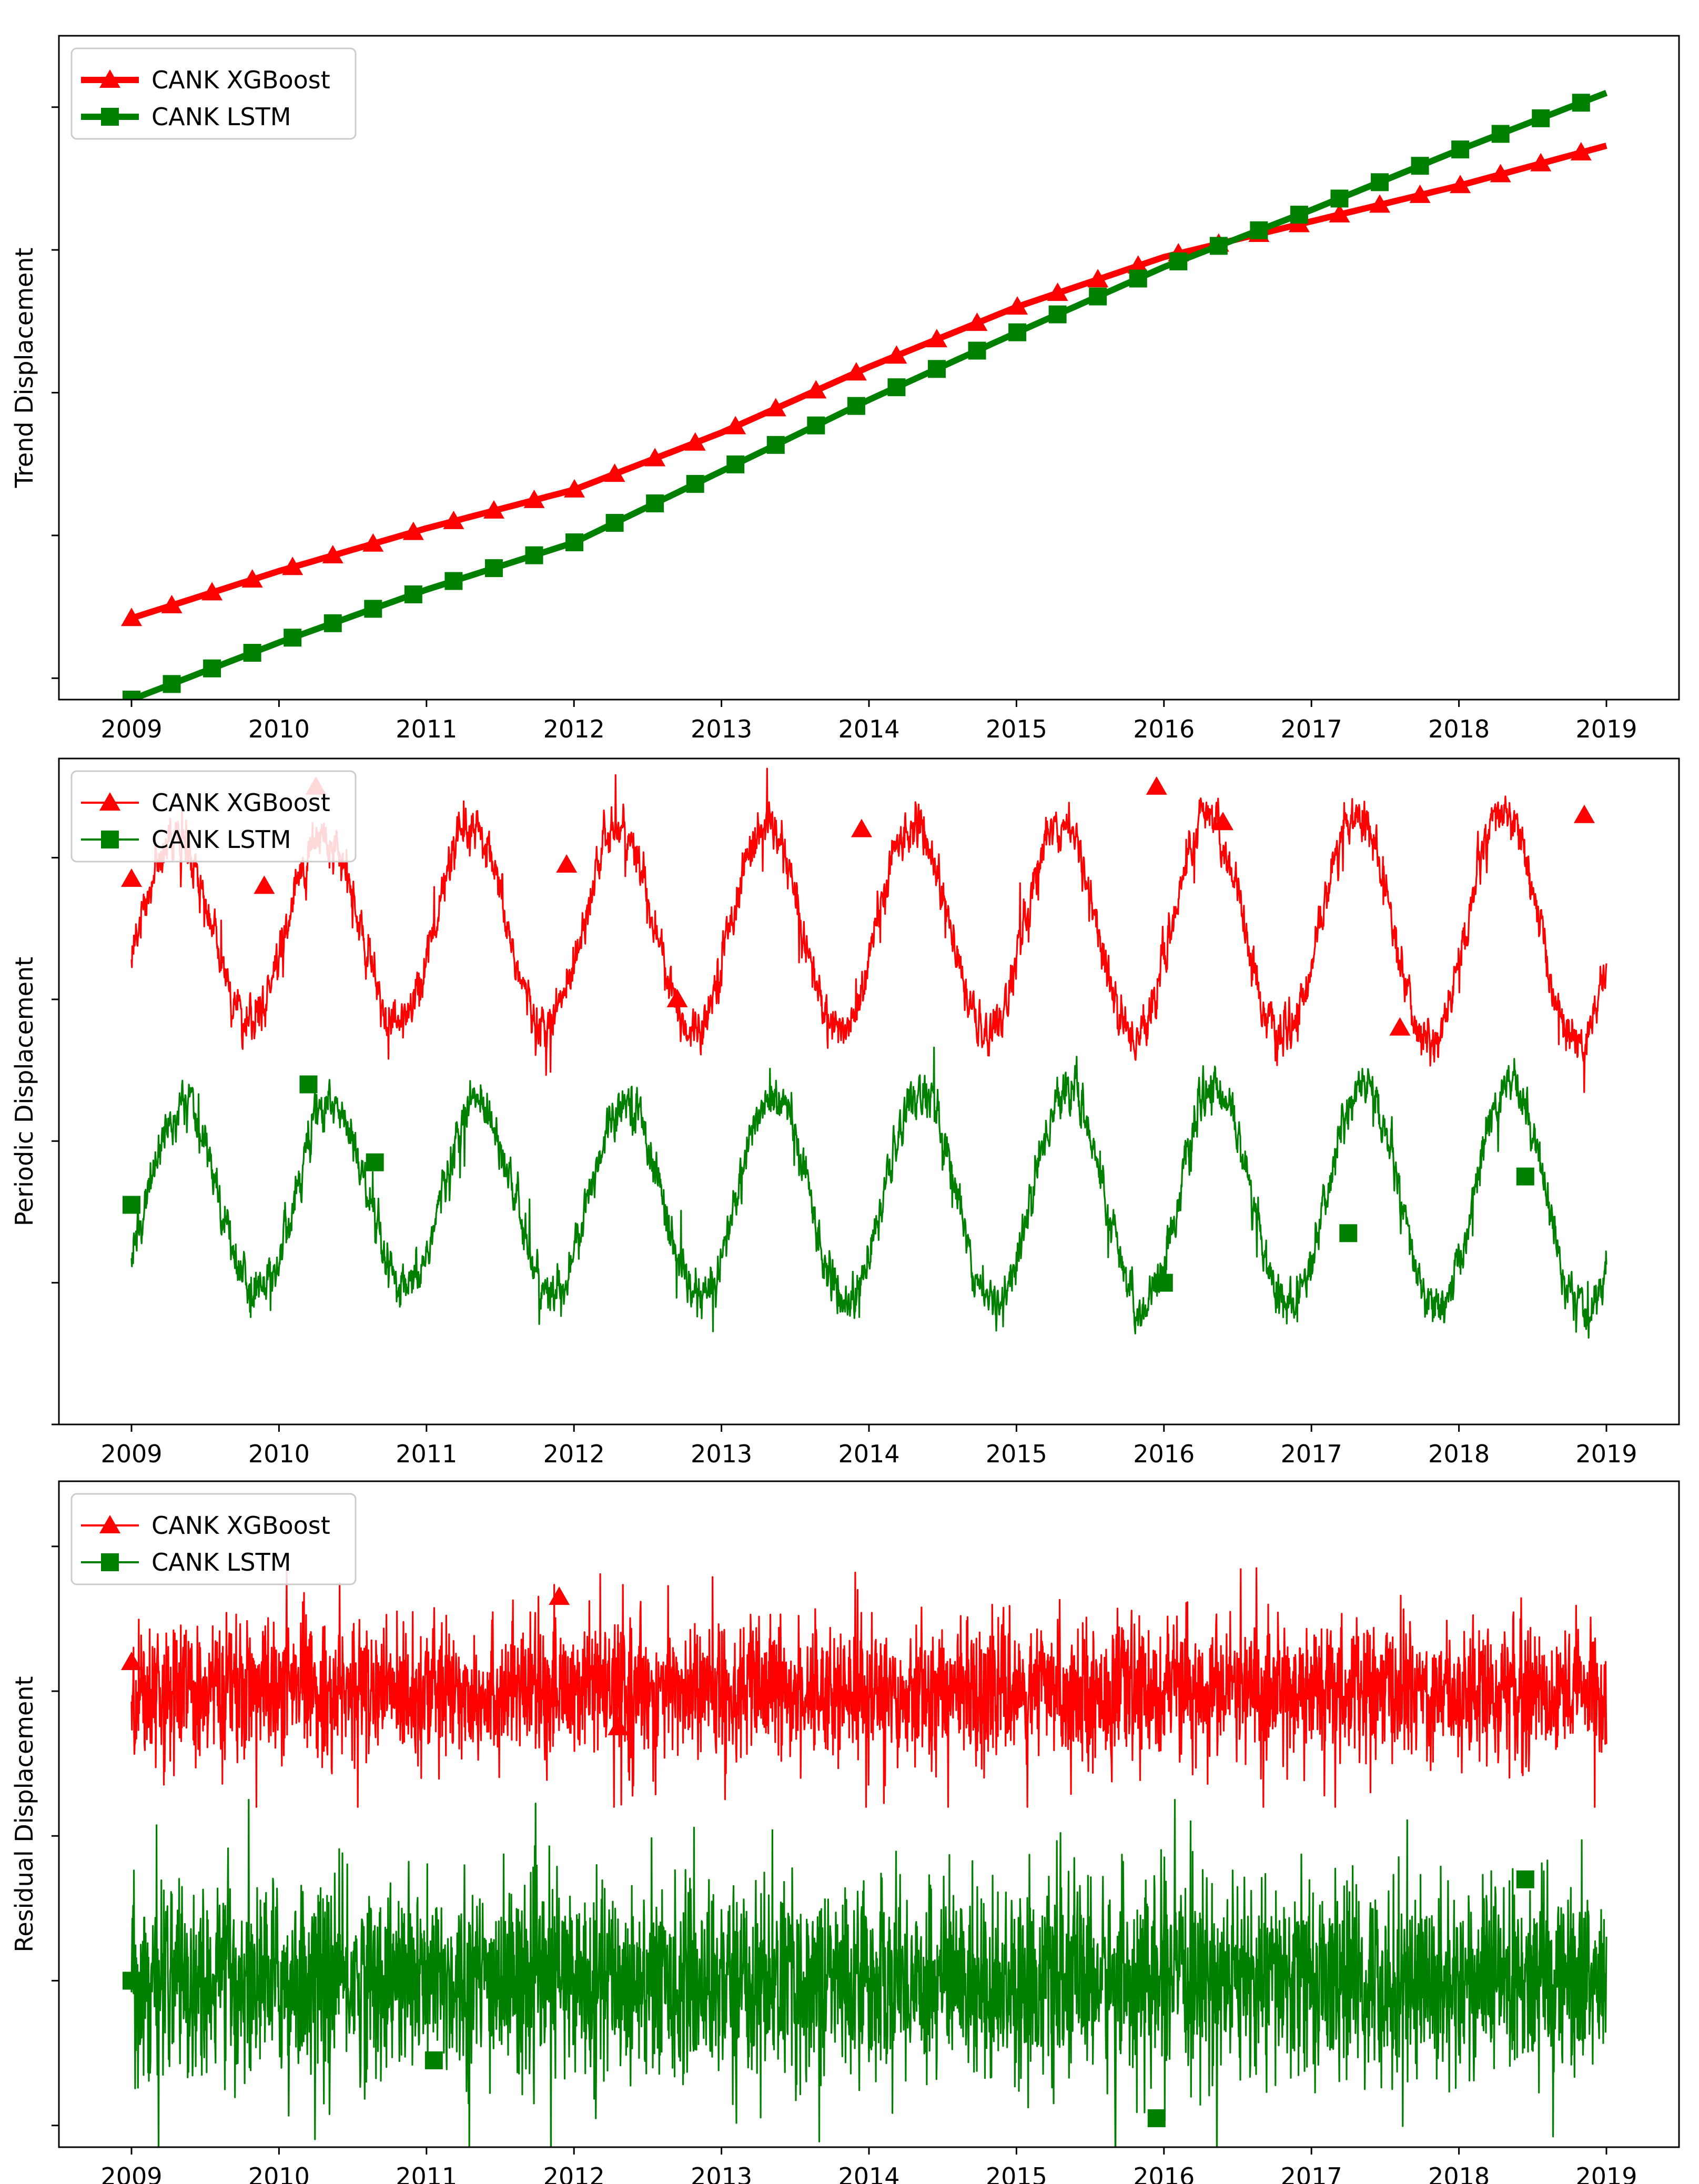  Describe the element at coordinates (24, 1091) in the screenshot. I see `y-axis-label: Periodic Displacement` at that location.